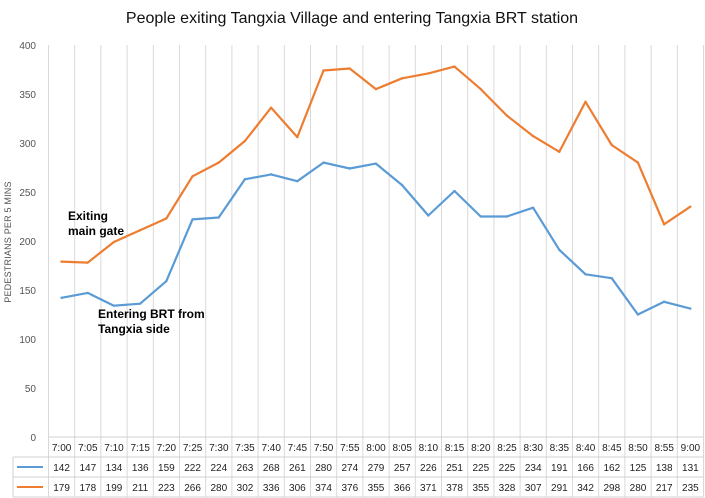 The width and height of the screenshot is (705, 498). What do you see at coordinates (533, 448) in the screenshot?
I see `x-tick-label: 8:30` at bounding box center [533, 448].